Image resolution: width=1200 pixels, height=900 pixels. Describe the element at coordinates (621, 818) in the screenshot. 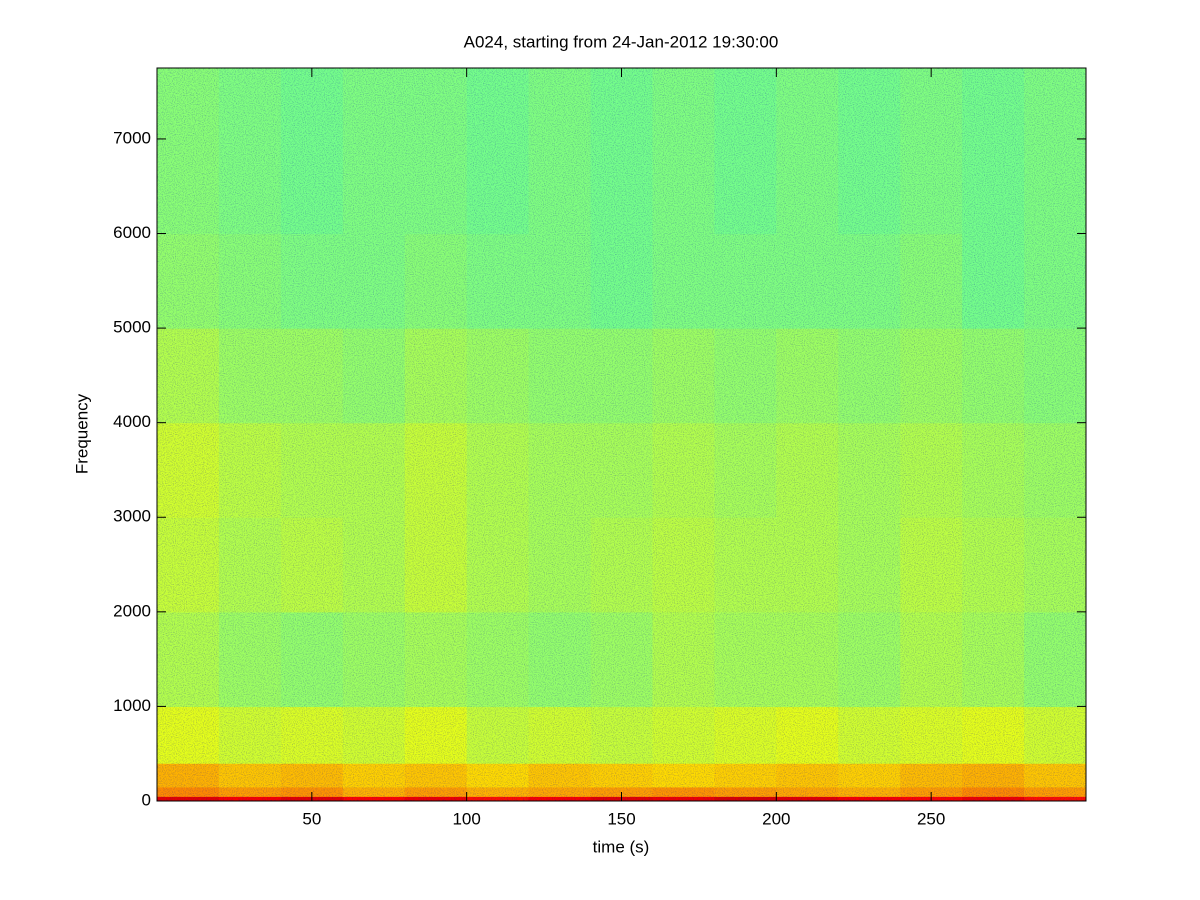

I see `x-tick-label: 150` at that location.